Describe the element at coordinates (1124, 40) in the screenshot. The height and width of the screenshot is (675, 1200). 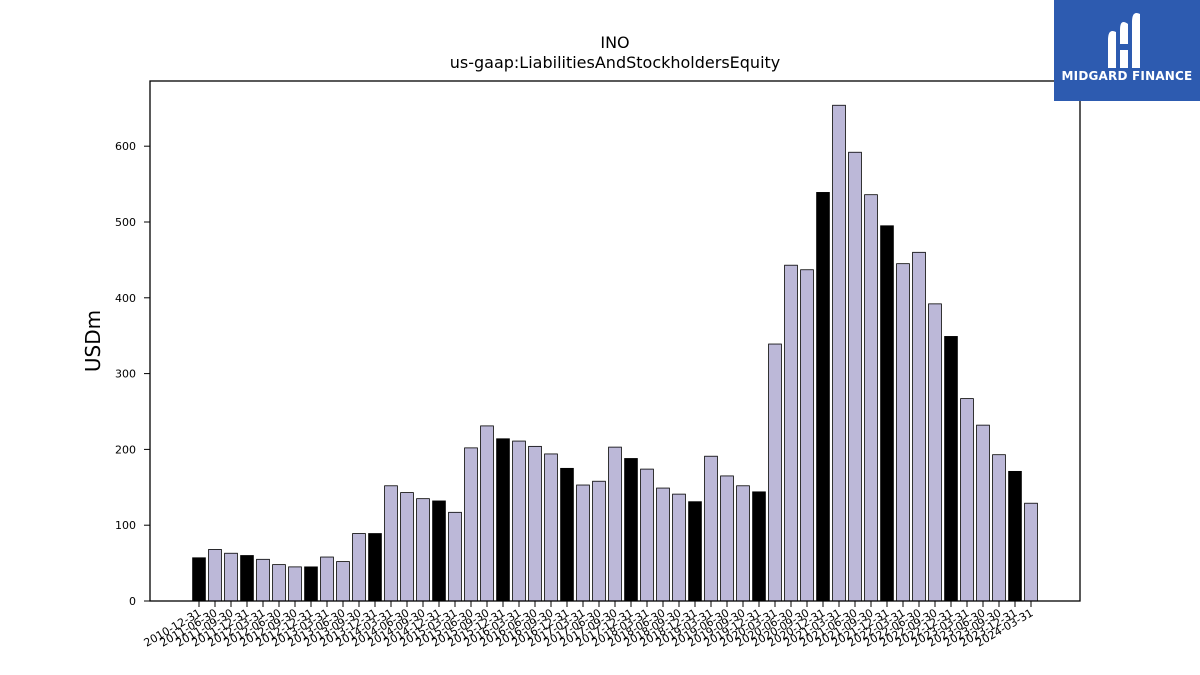
I see `logo-mark-icon` at that location.